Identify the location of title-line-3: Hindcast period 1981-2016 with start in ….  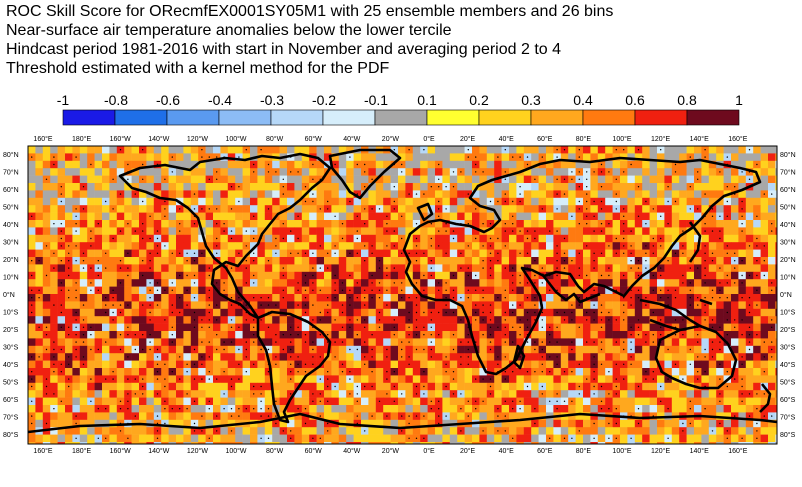
(283, 49).